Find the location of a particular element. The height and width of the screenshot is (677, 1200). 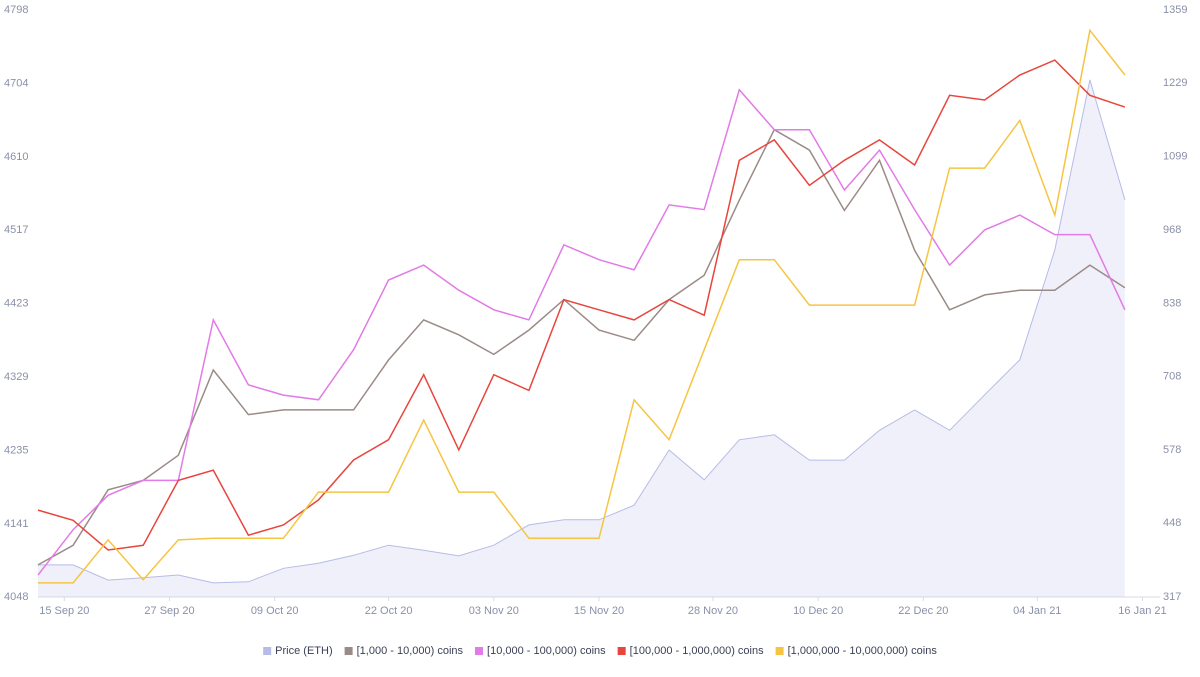

legend-item: [100,000 - 1,000,000) coins is located at coordinates (690, 651).